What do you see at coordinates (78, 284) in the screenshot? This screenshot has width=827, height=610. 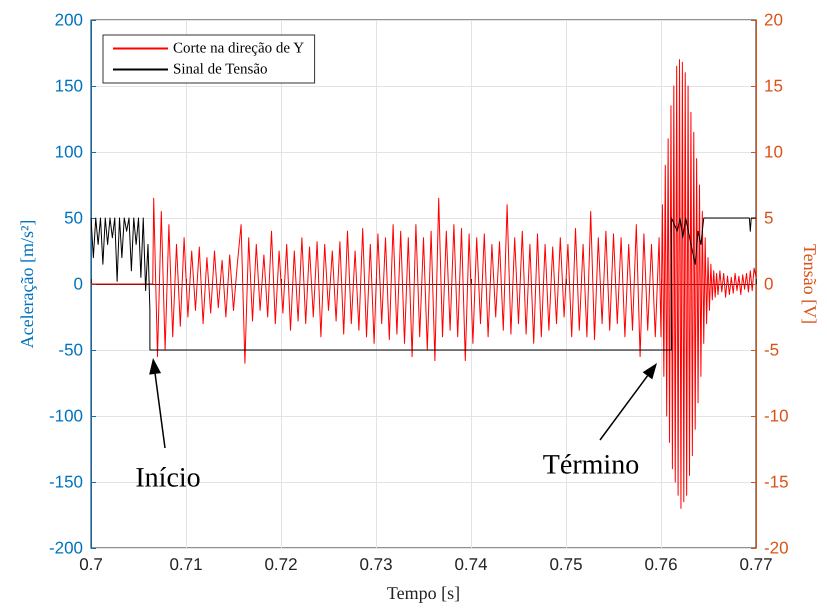 I see `y-tick-label: 0` at bounding box center [78, 284].